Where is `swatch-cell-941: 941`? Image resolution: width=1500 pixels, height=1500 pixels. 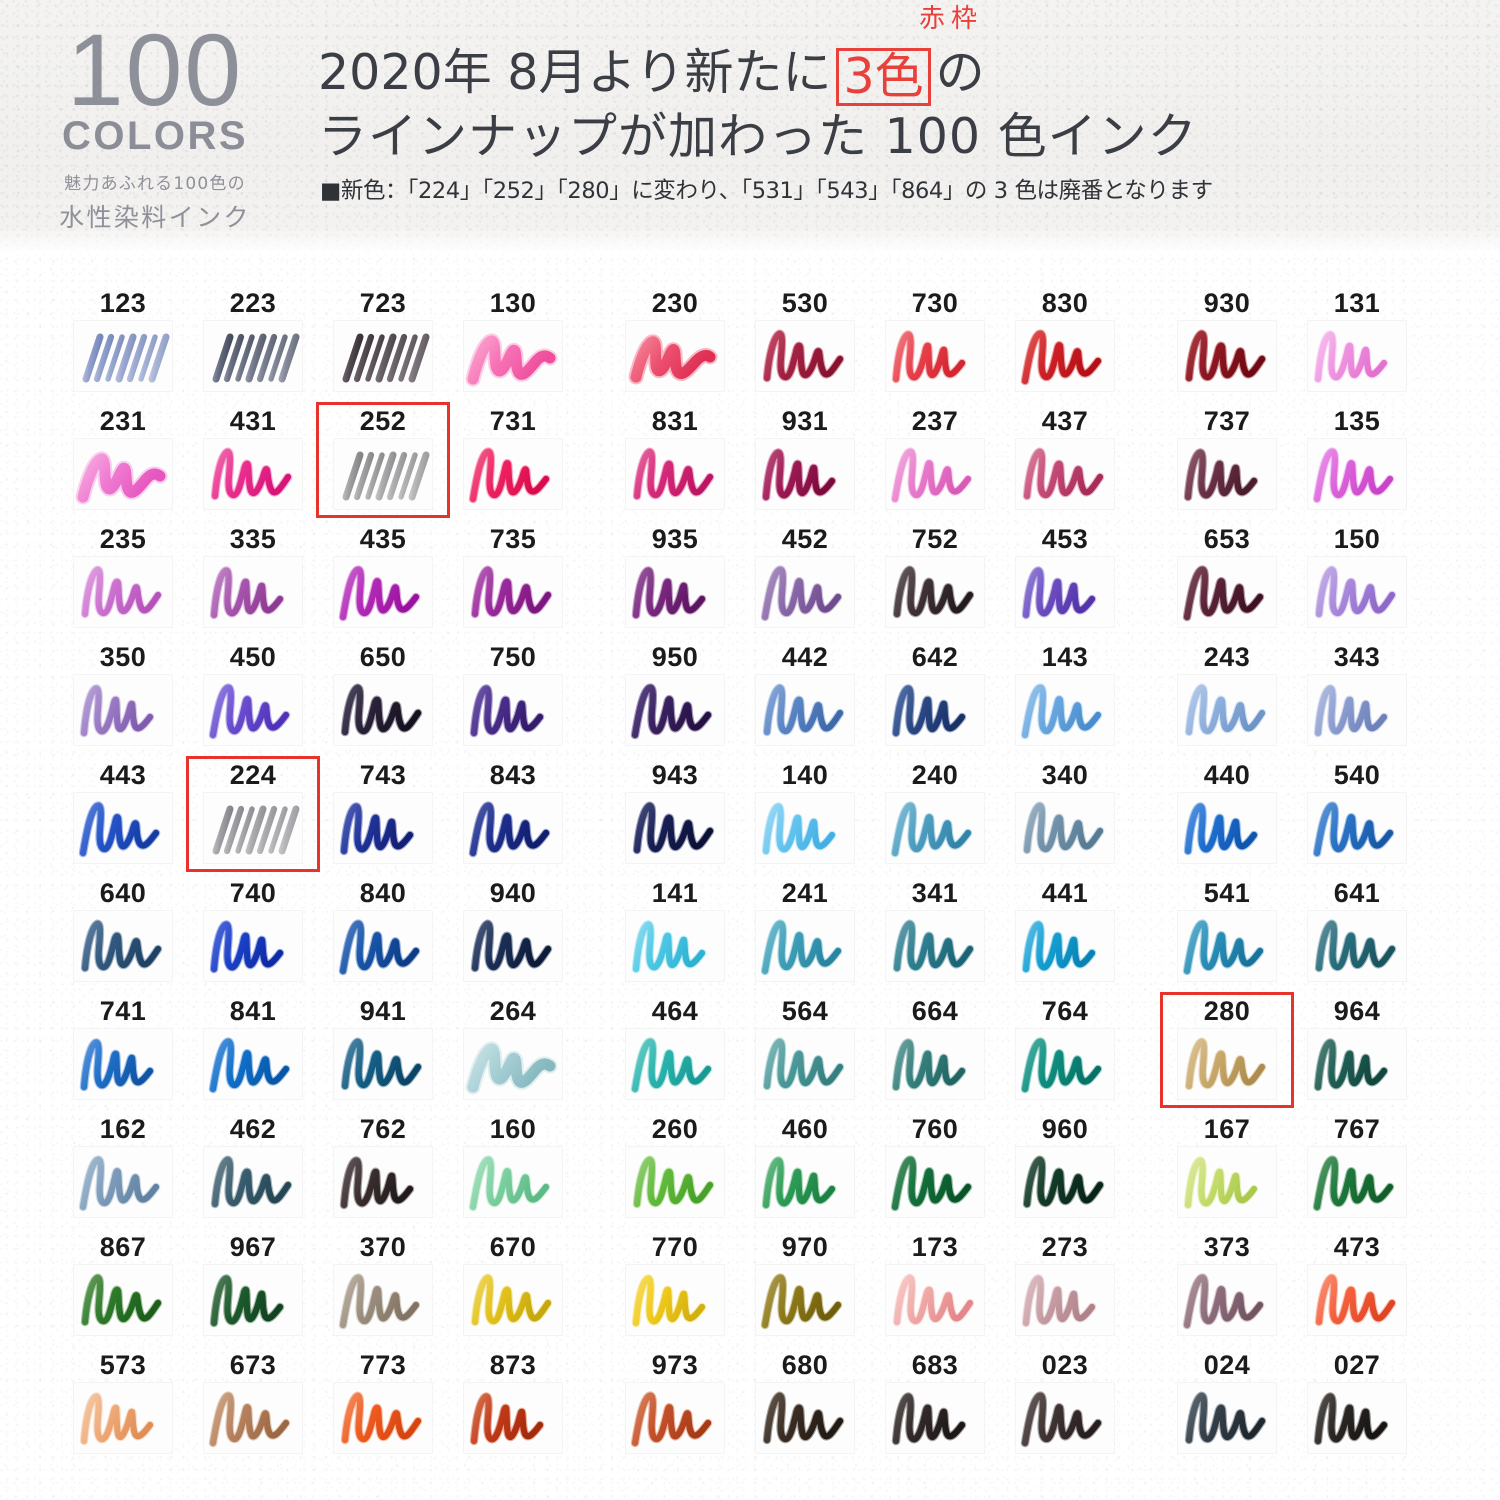 swatch-cell-941: 941 is located at coordinates (383, 1053).